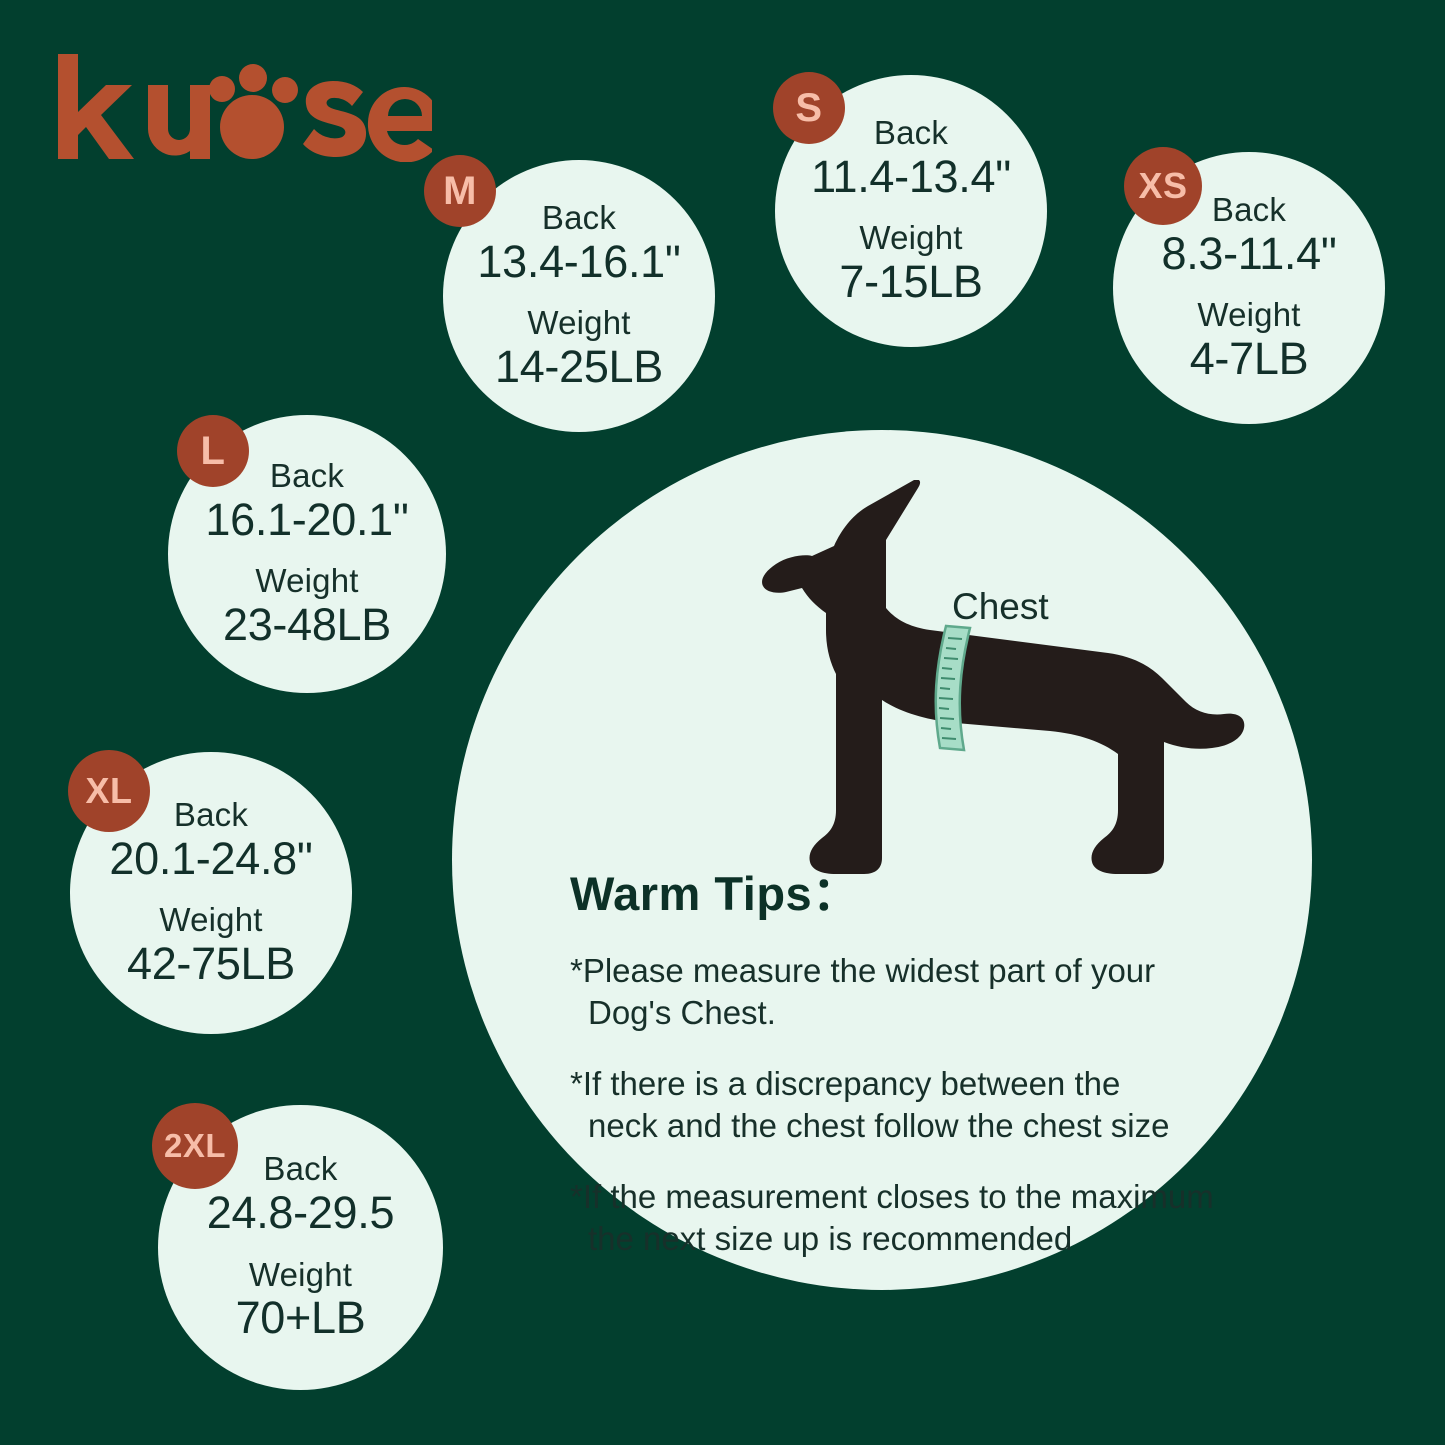 The width and height of the screenshot is (1445, 1445). I want to click on weight-value: 7-15LB, so click(911, 281).